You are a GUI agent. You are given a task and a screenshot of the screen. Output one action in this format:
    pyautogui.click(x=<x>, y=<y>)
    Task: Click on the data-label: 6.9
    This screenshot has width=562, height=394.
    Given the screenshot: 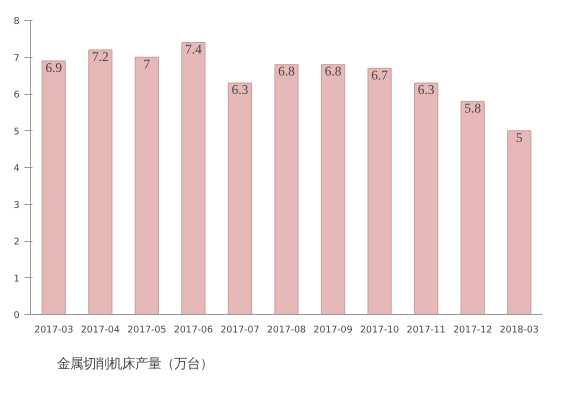 What is the action you would take?
    pyautogui.click(x=53, y=67)
    